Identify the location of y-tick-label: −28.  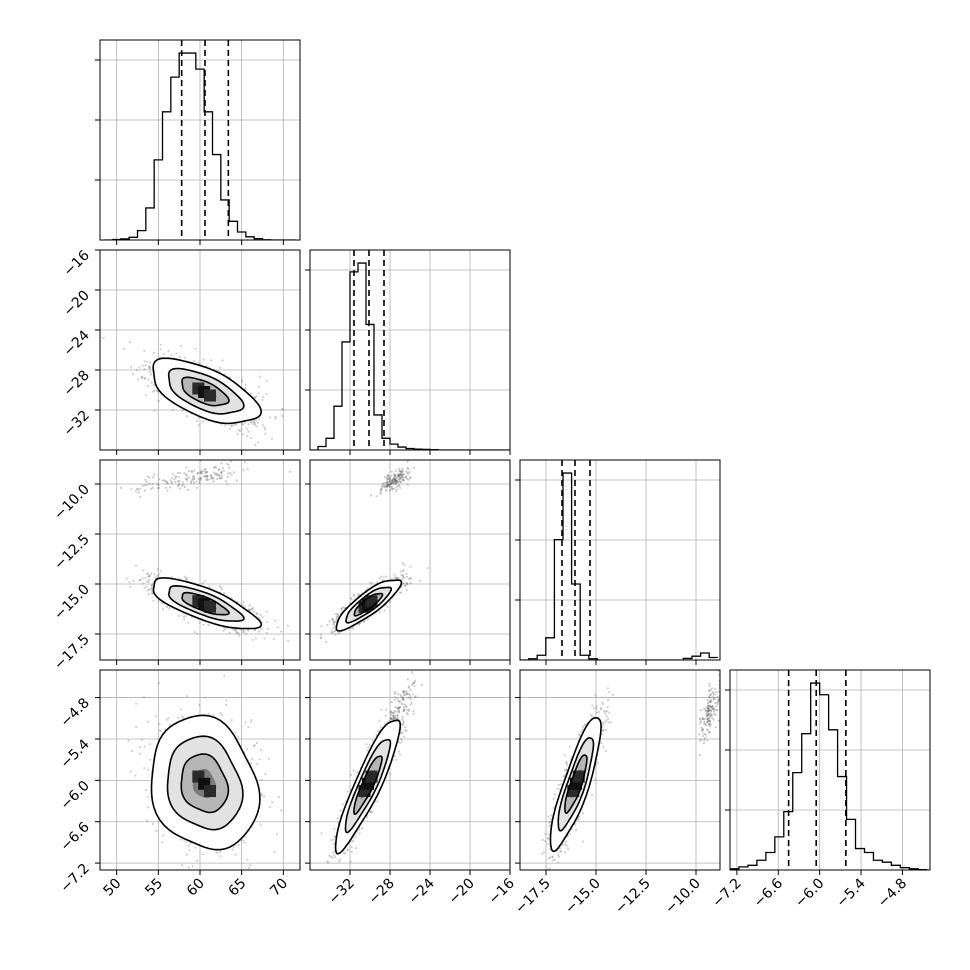
(77, 384).